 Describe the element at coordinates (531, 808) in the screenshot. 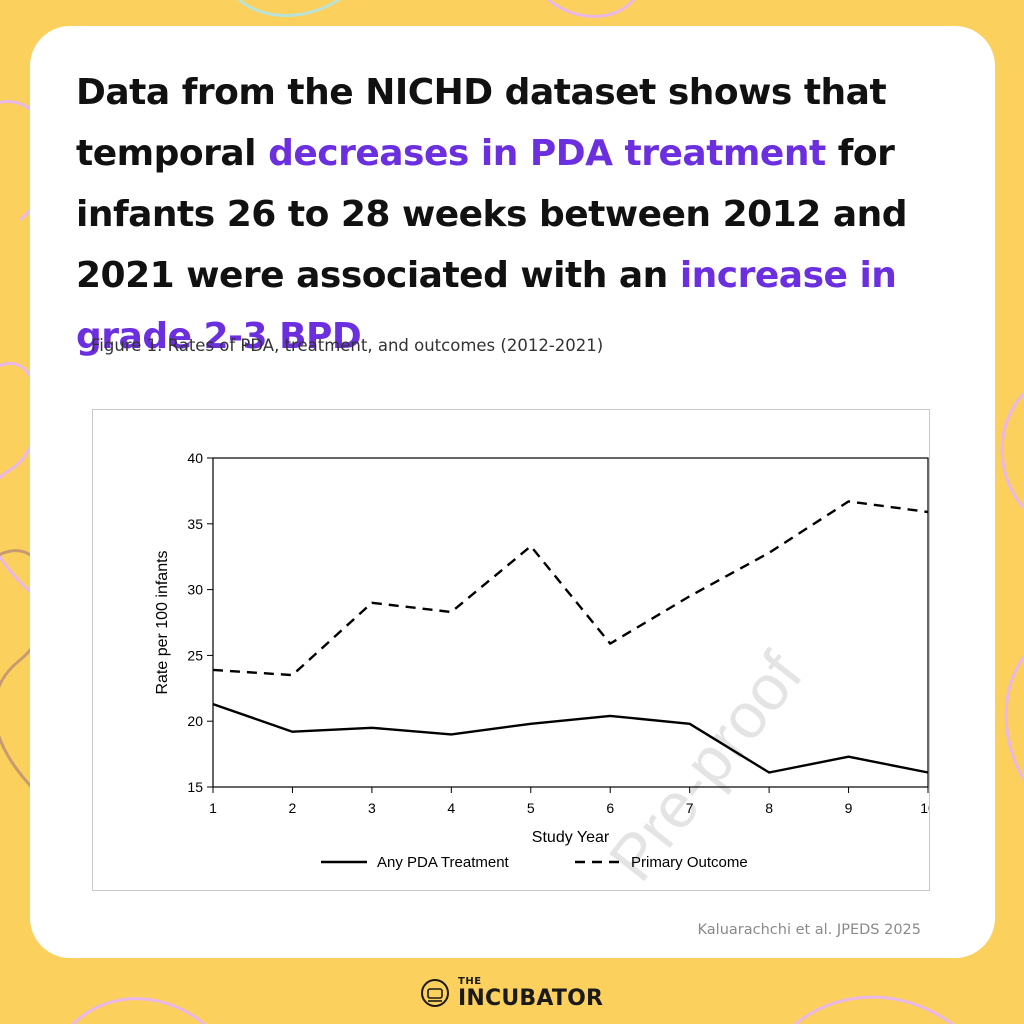

I see `x-tick-label: 5` at that location.